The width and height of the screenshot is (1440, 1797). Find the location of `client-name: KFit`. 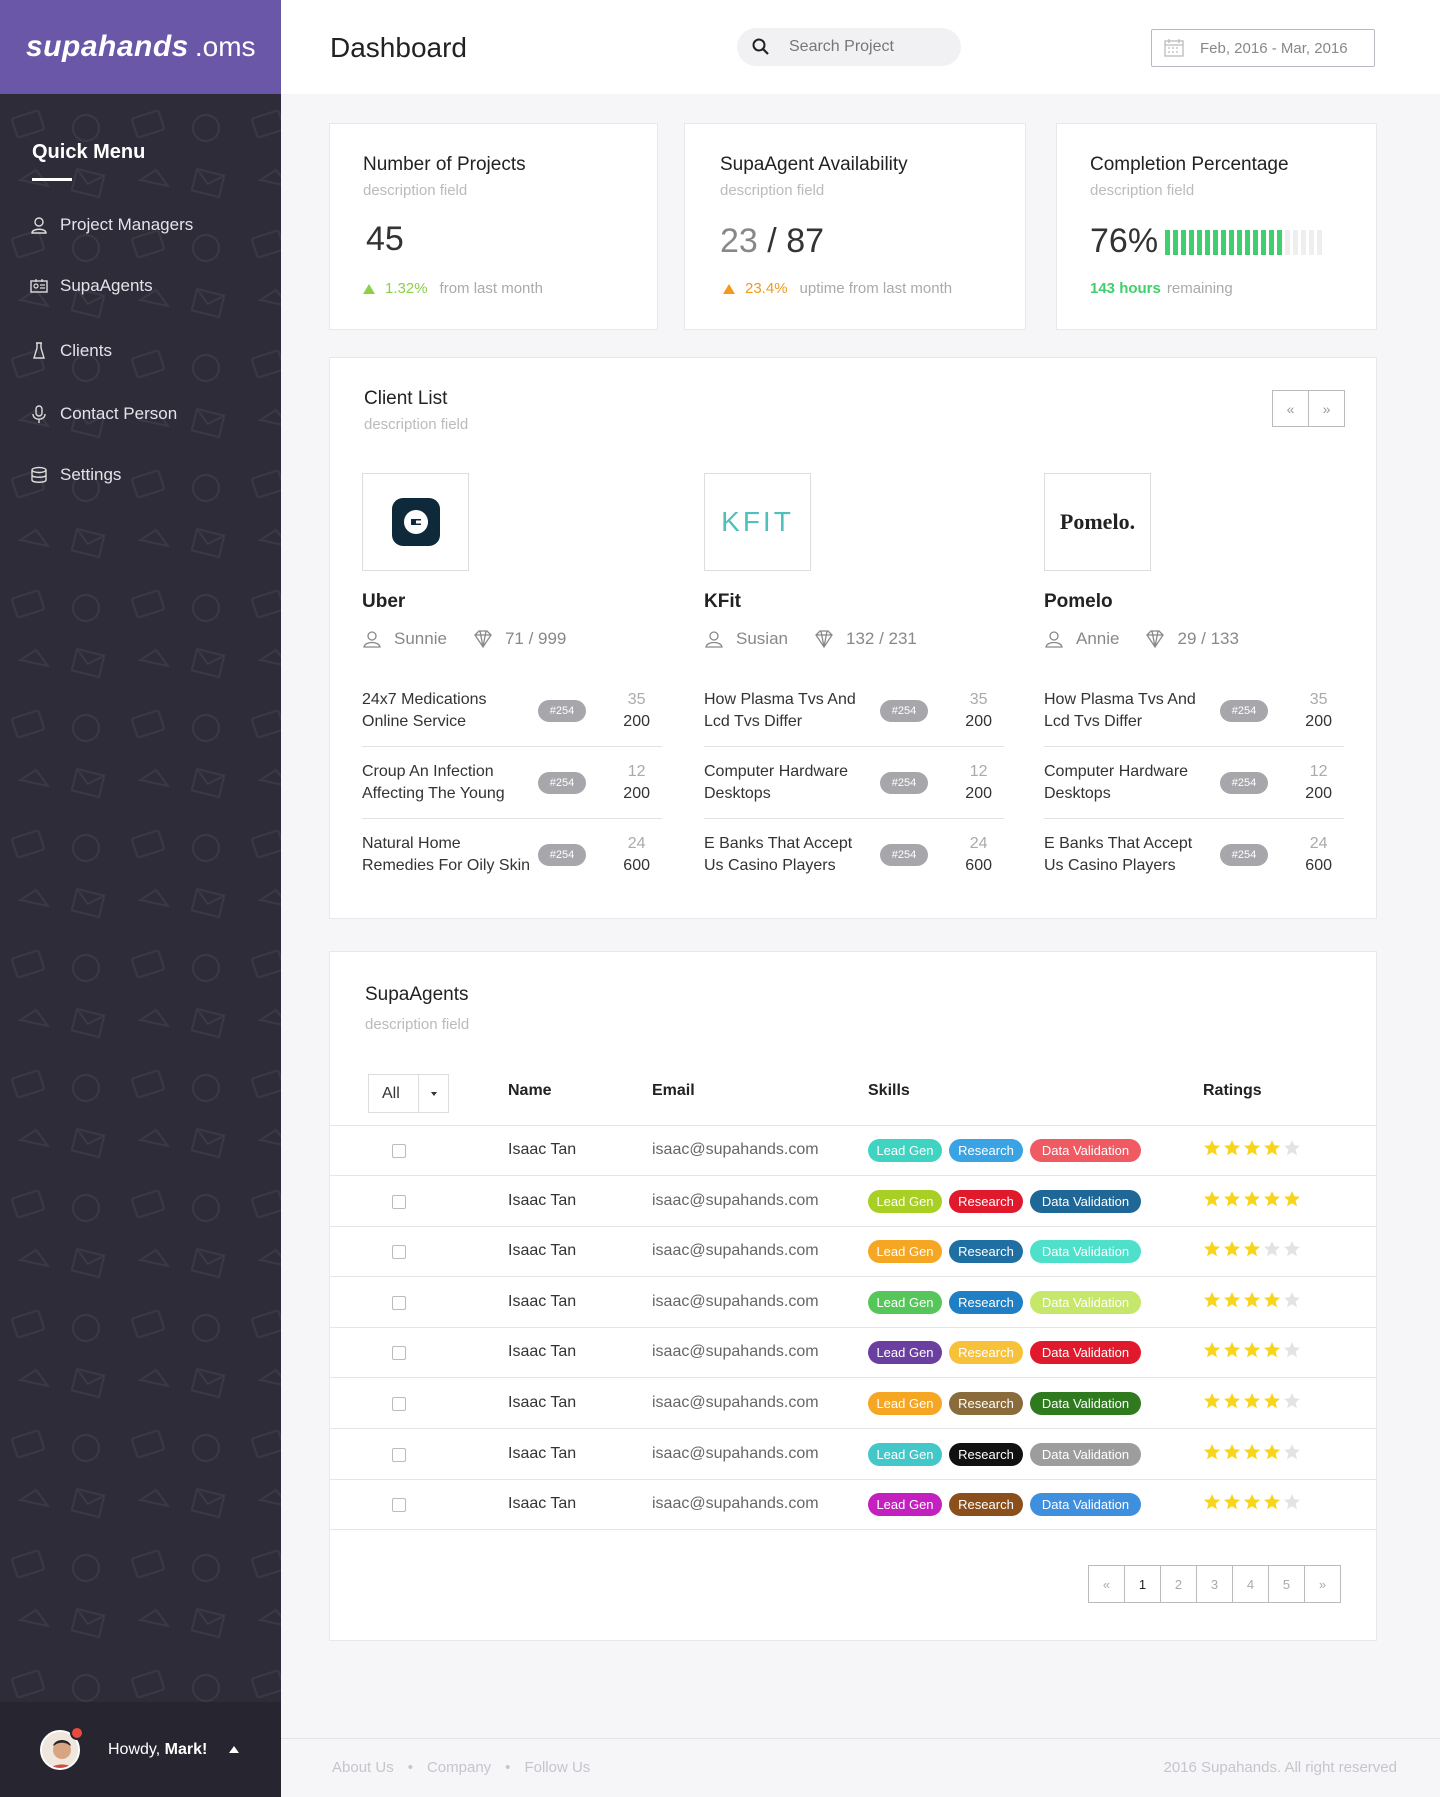

client-name: KFit is located at coordinates (722, 601).